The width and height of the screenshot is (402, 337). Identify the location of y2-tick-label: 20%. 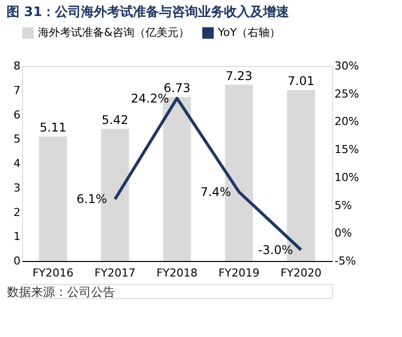
(346, 121).